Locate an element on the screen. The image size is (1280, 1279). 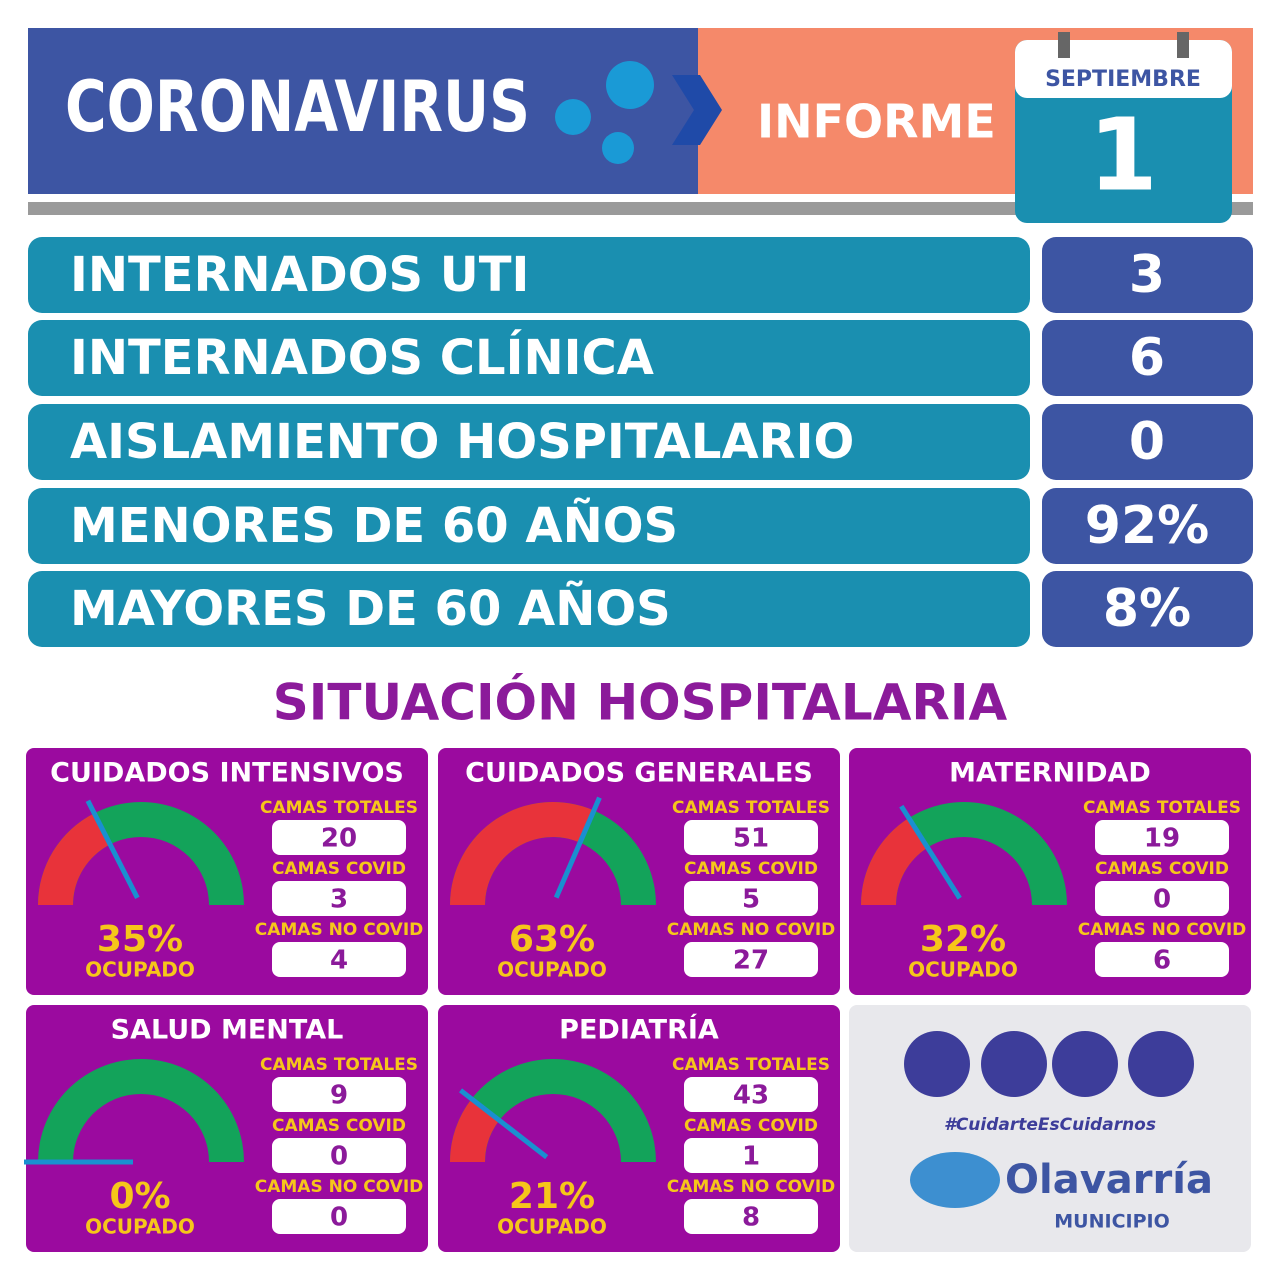
stat-label: AISLAMIENTO HOSPITALARIO is located at coordinates (462, 442).